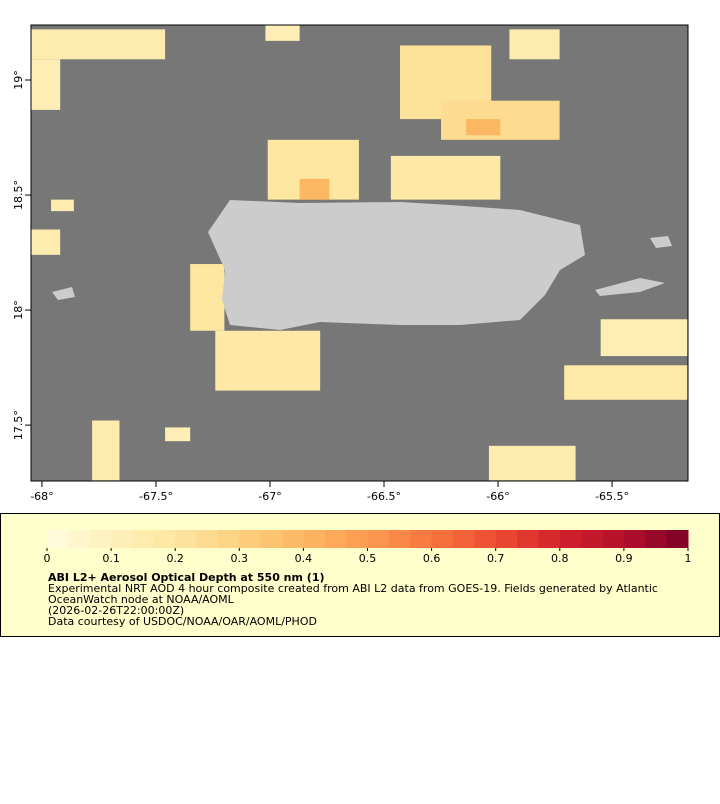  I want to click on colorbar-tick-label: 0.5, so click(368, 558).